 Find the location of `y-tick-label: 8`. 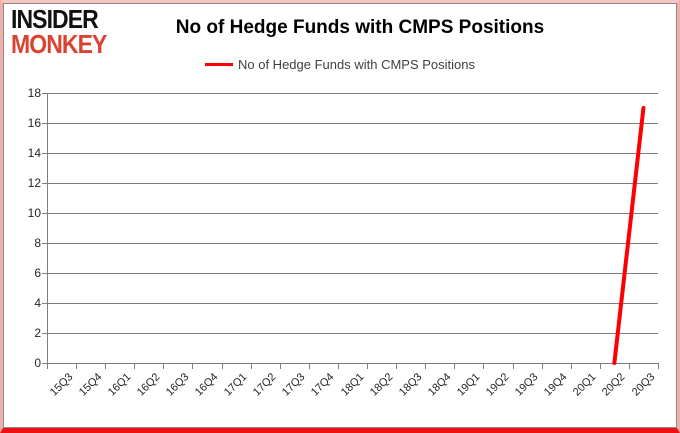

y-tick-label: 8 is located at coordinates (37, 243).